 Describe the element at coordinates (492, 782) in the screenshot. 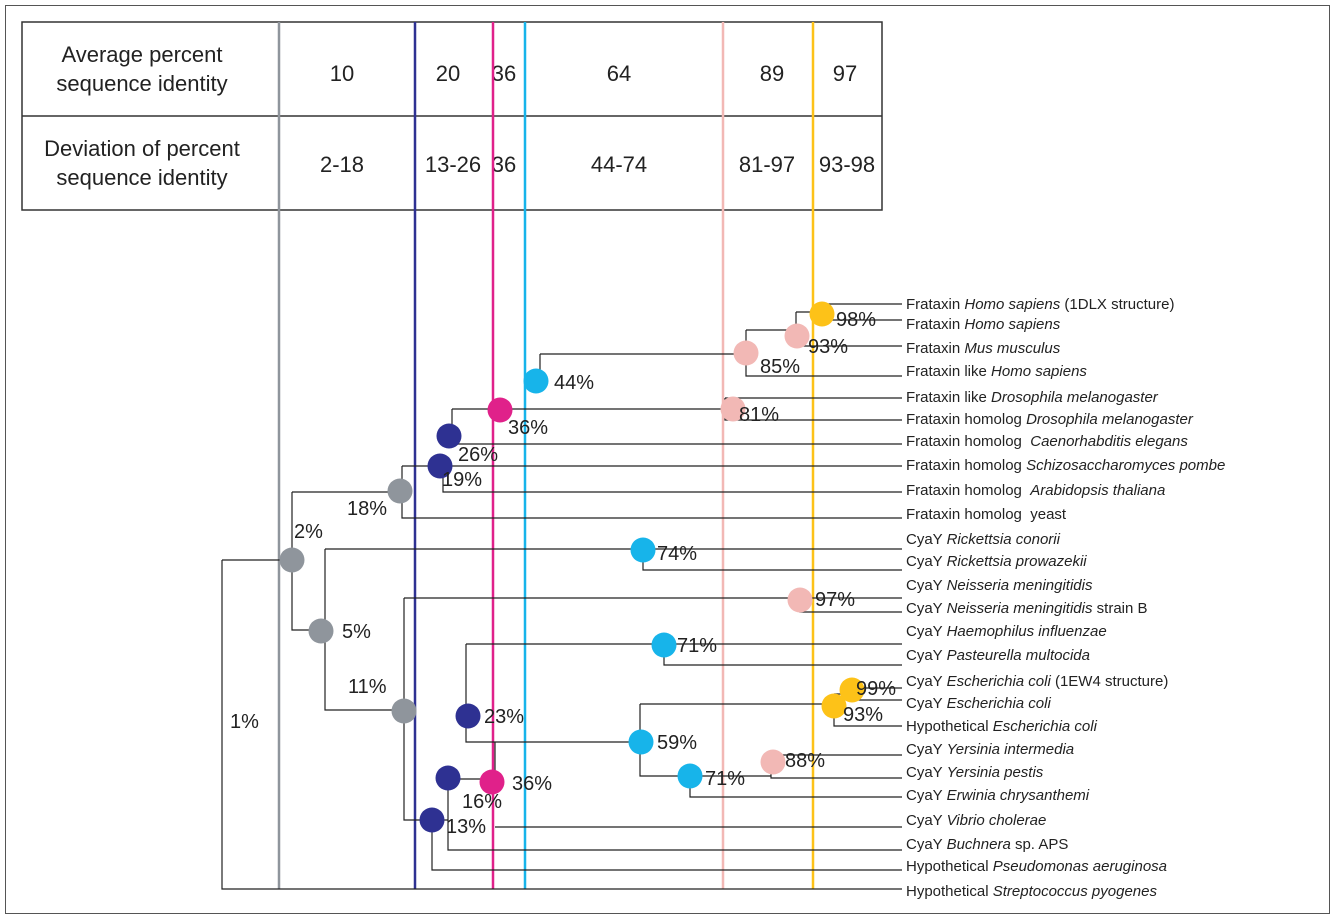

I see `node-n36b` at that location.